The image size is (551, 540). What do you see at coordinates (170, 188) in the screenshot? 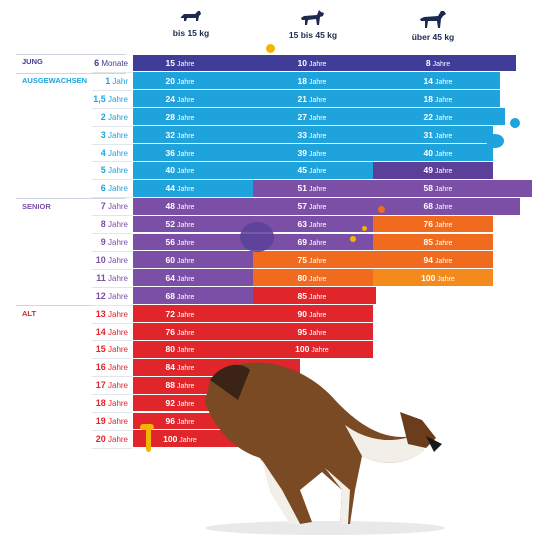
I see `human-age-value: 44` at bounding box center [170, 188].